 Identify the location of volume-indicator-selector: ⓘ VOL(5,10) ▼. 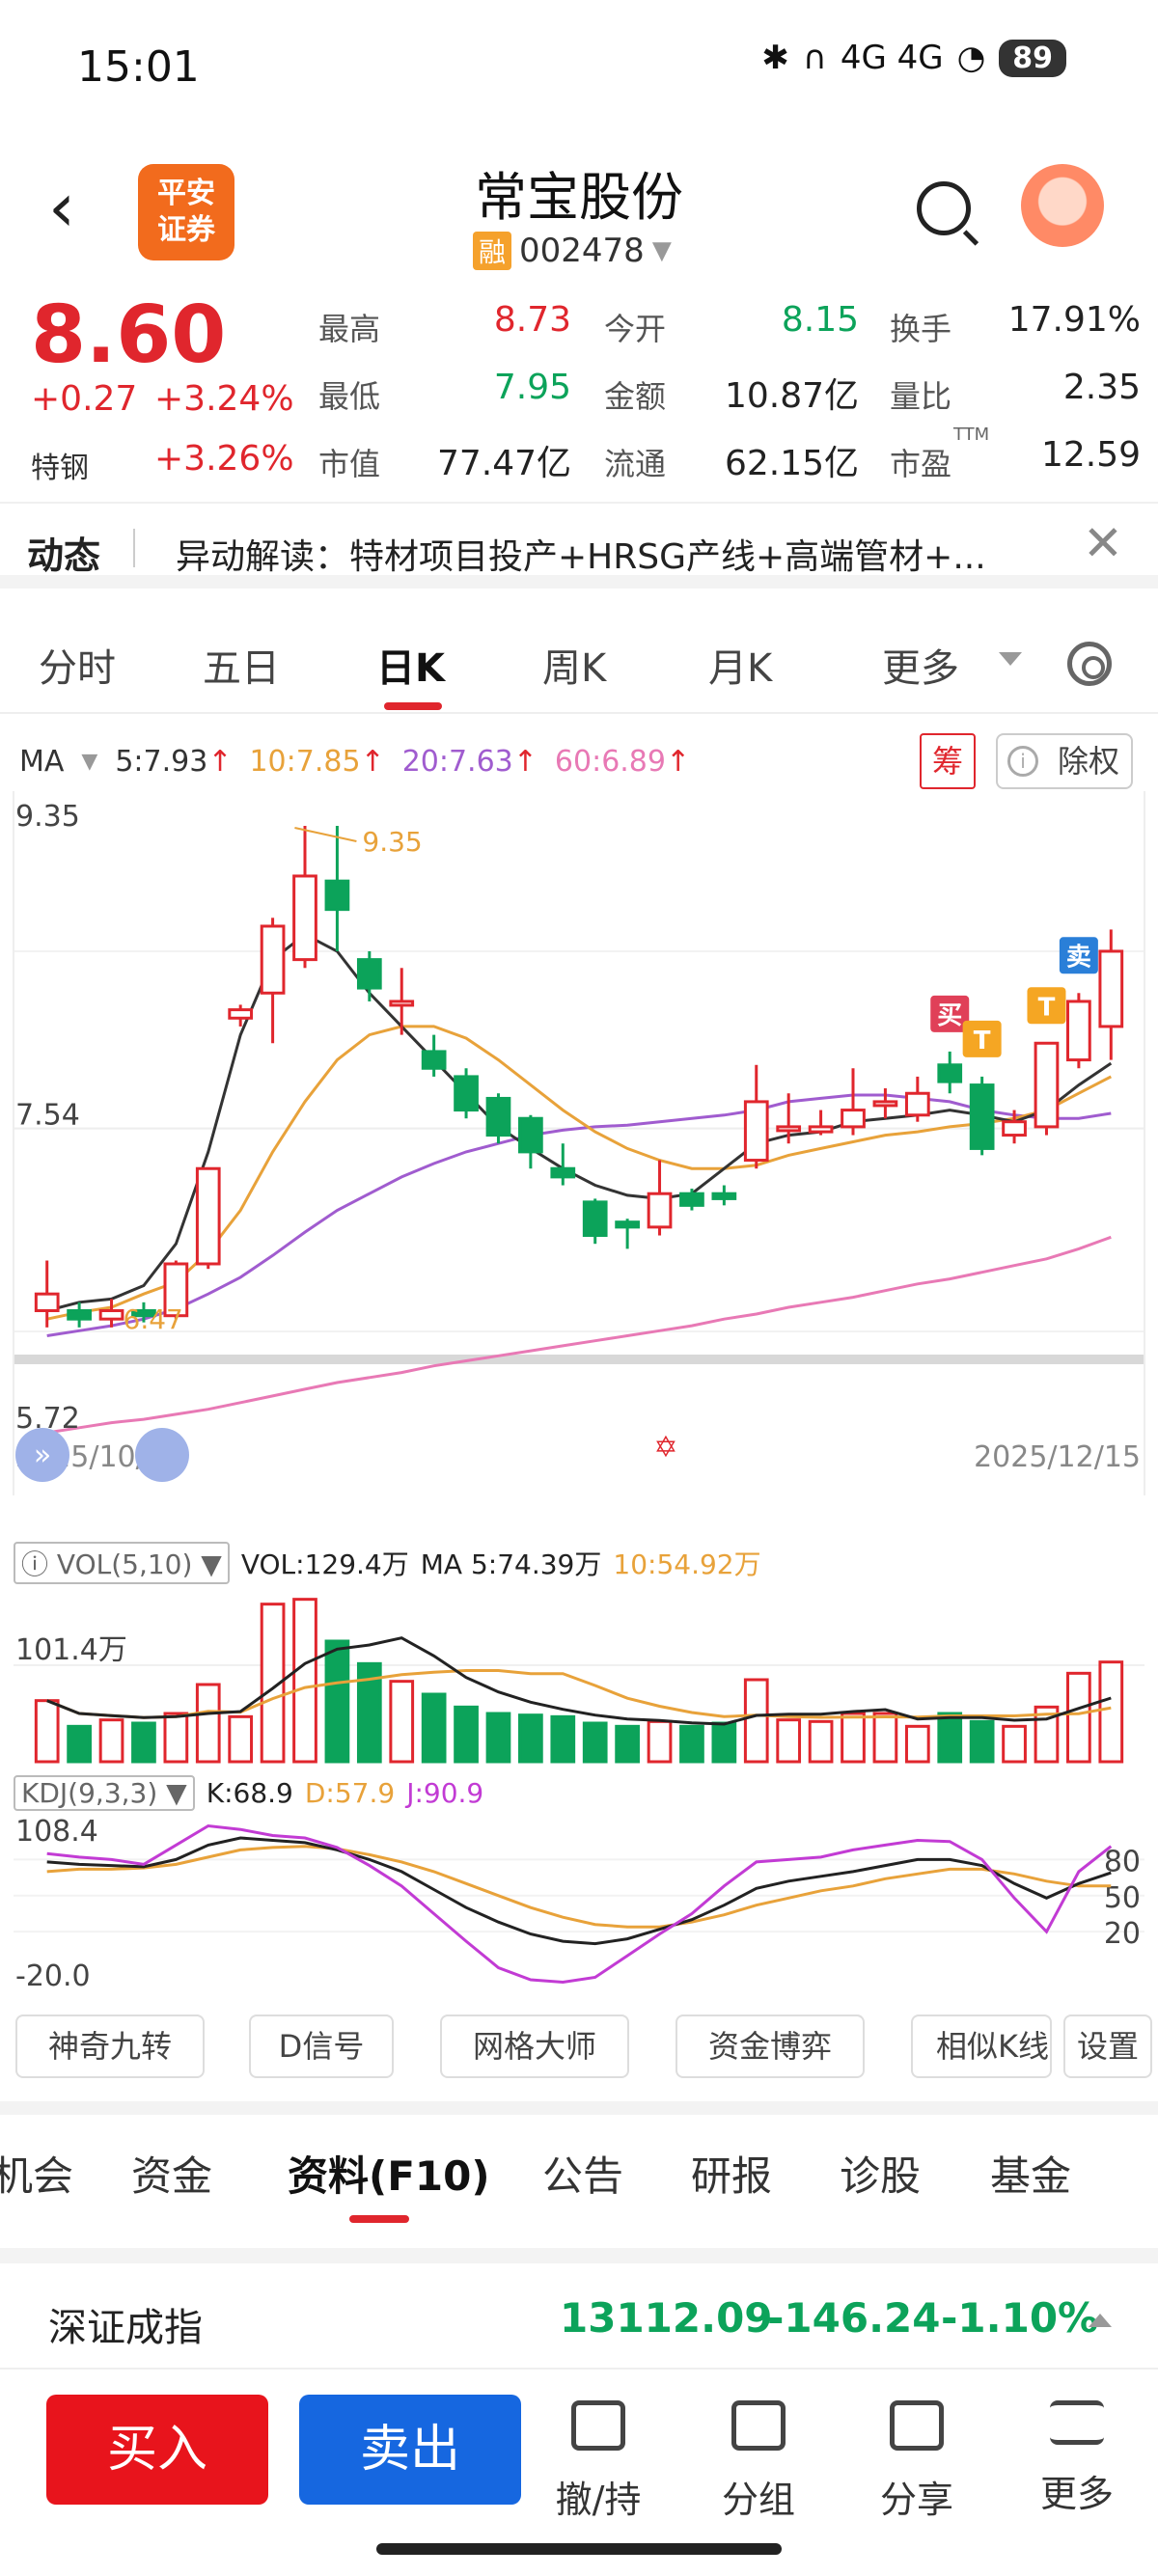
(122, 1563).